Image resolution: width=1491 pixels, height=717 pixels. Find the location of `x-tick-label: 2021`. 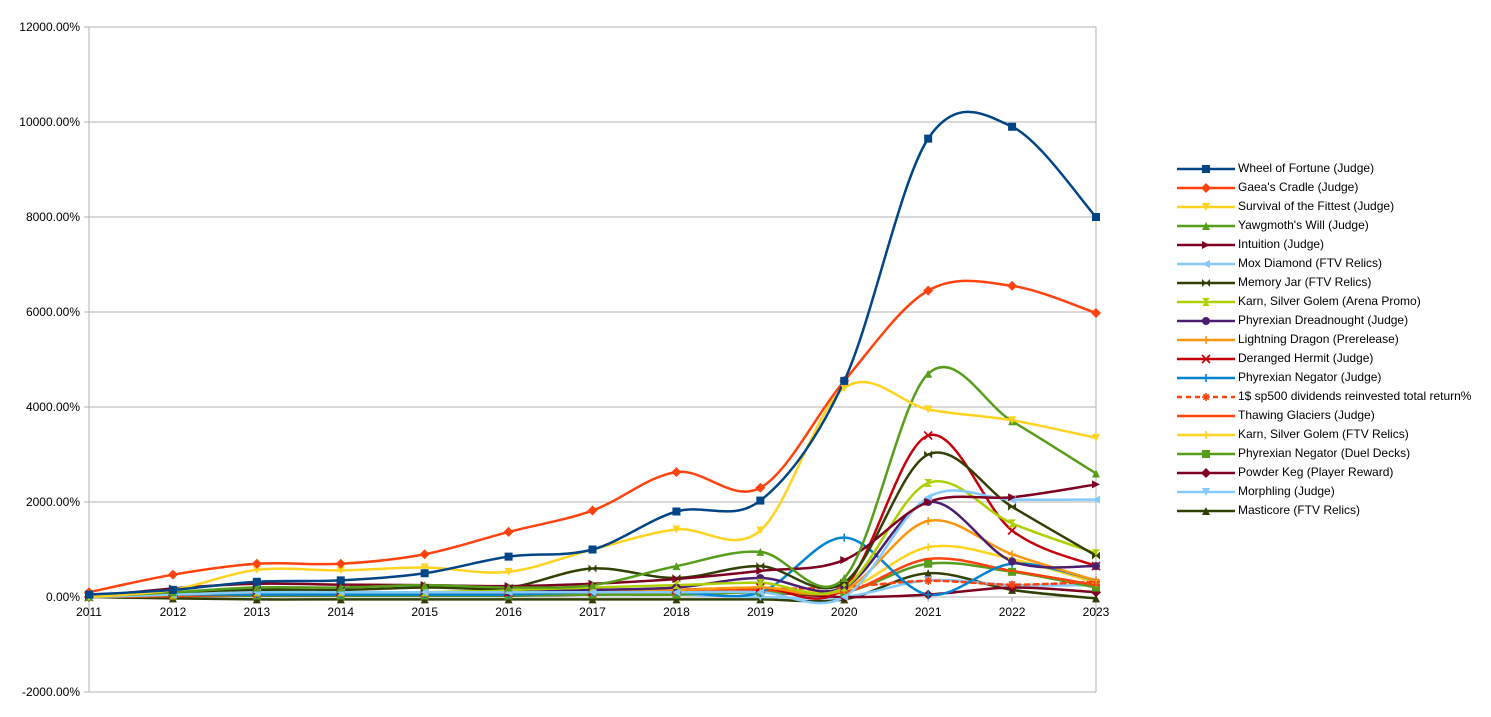

x-tick-label: 2021 is located at coordinates (928, 612).